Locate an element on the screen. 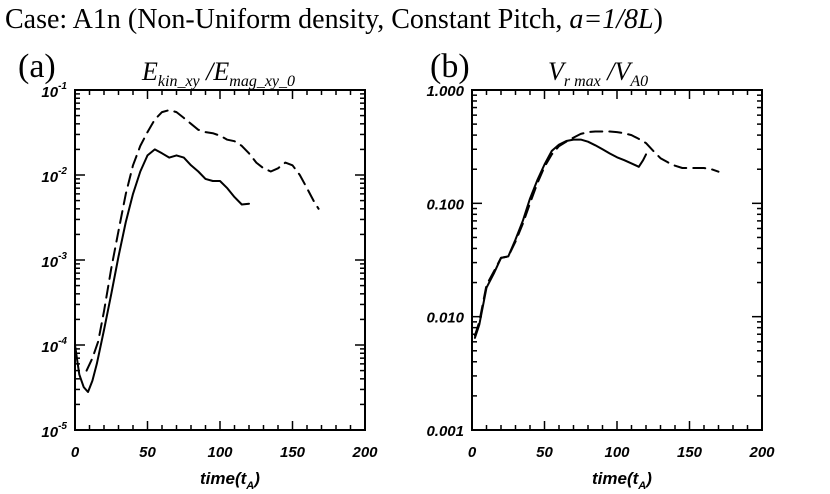 Image resolution: width=830 pixels, height=494 pixels. panel-a-xtick-label: 100 is located at coordinates (220, 452).